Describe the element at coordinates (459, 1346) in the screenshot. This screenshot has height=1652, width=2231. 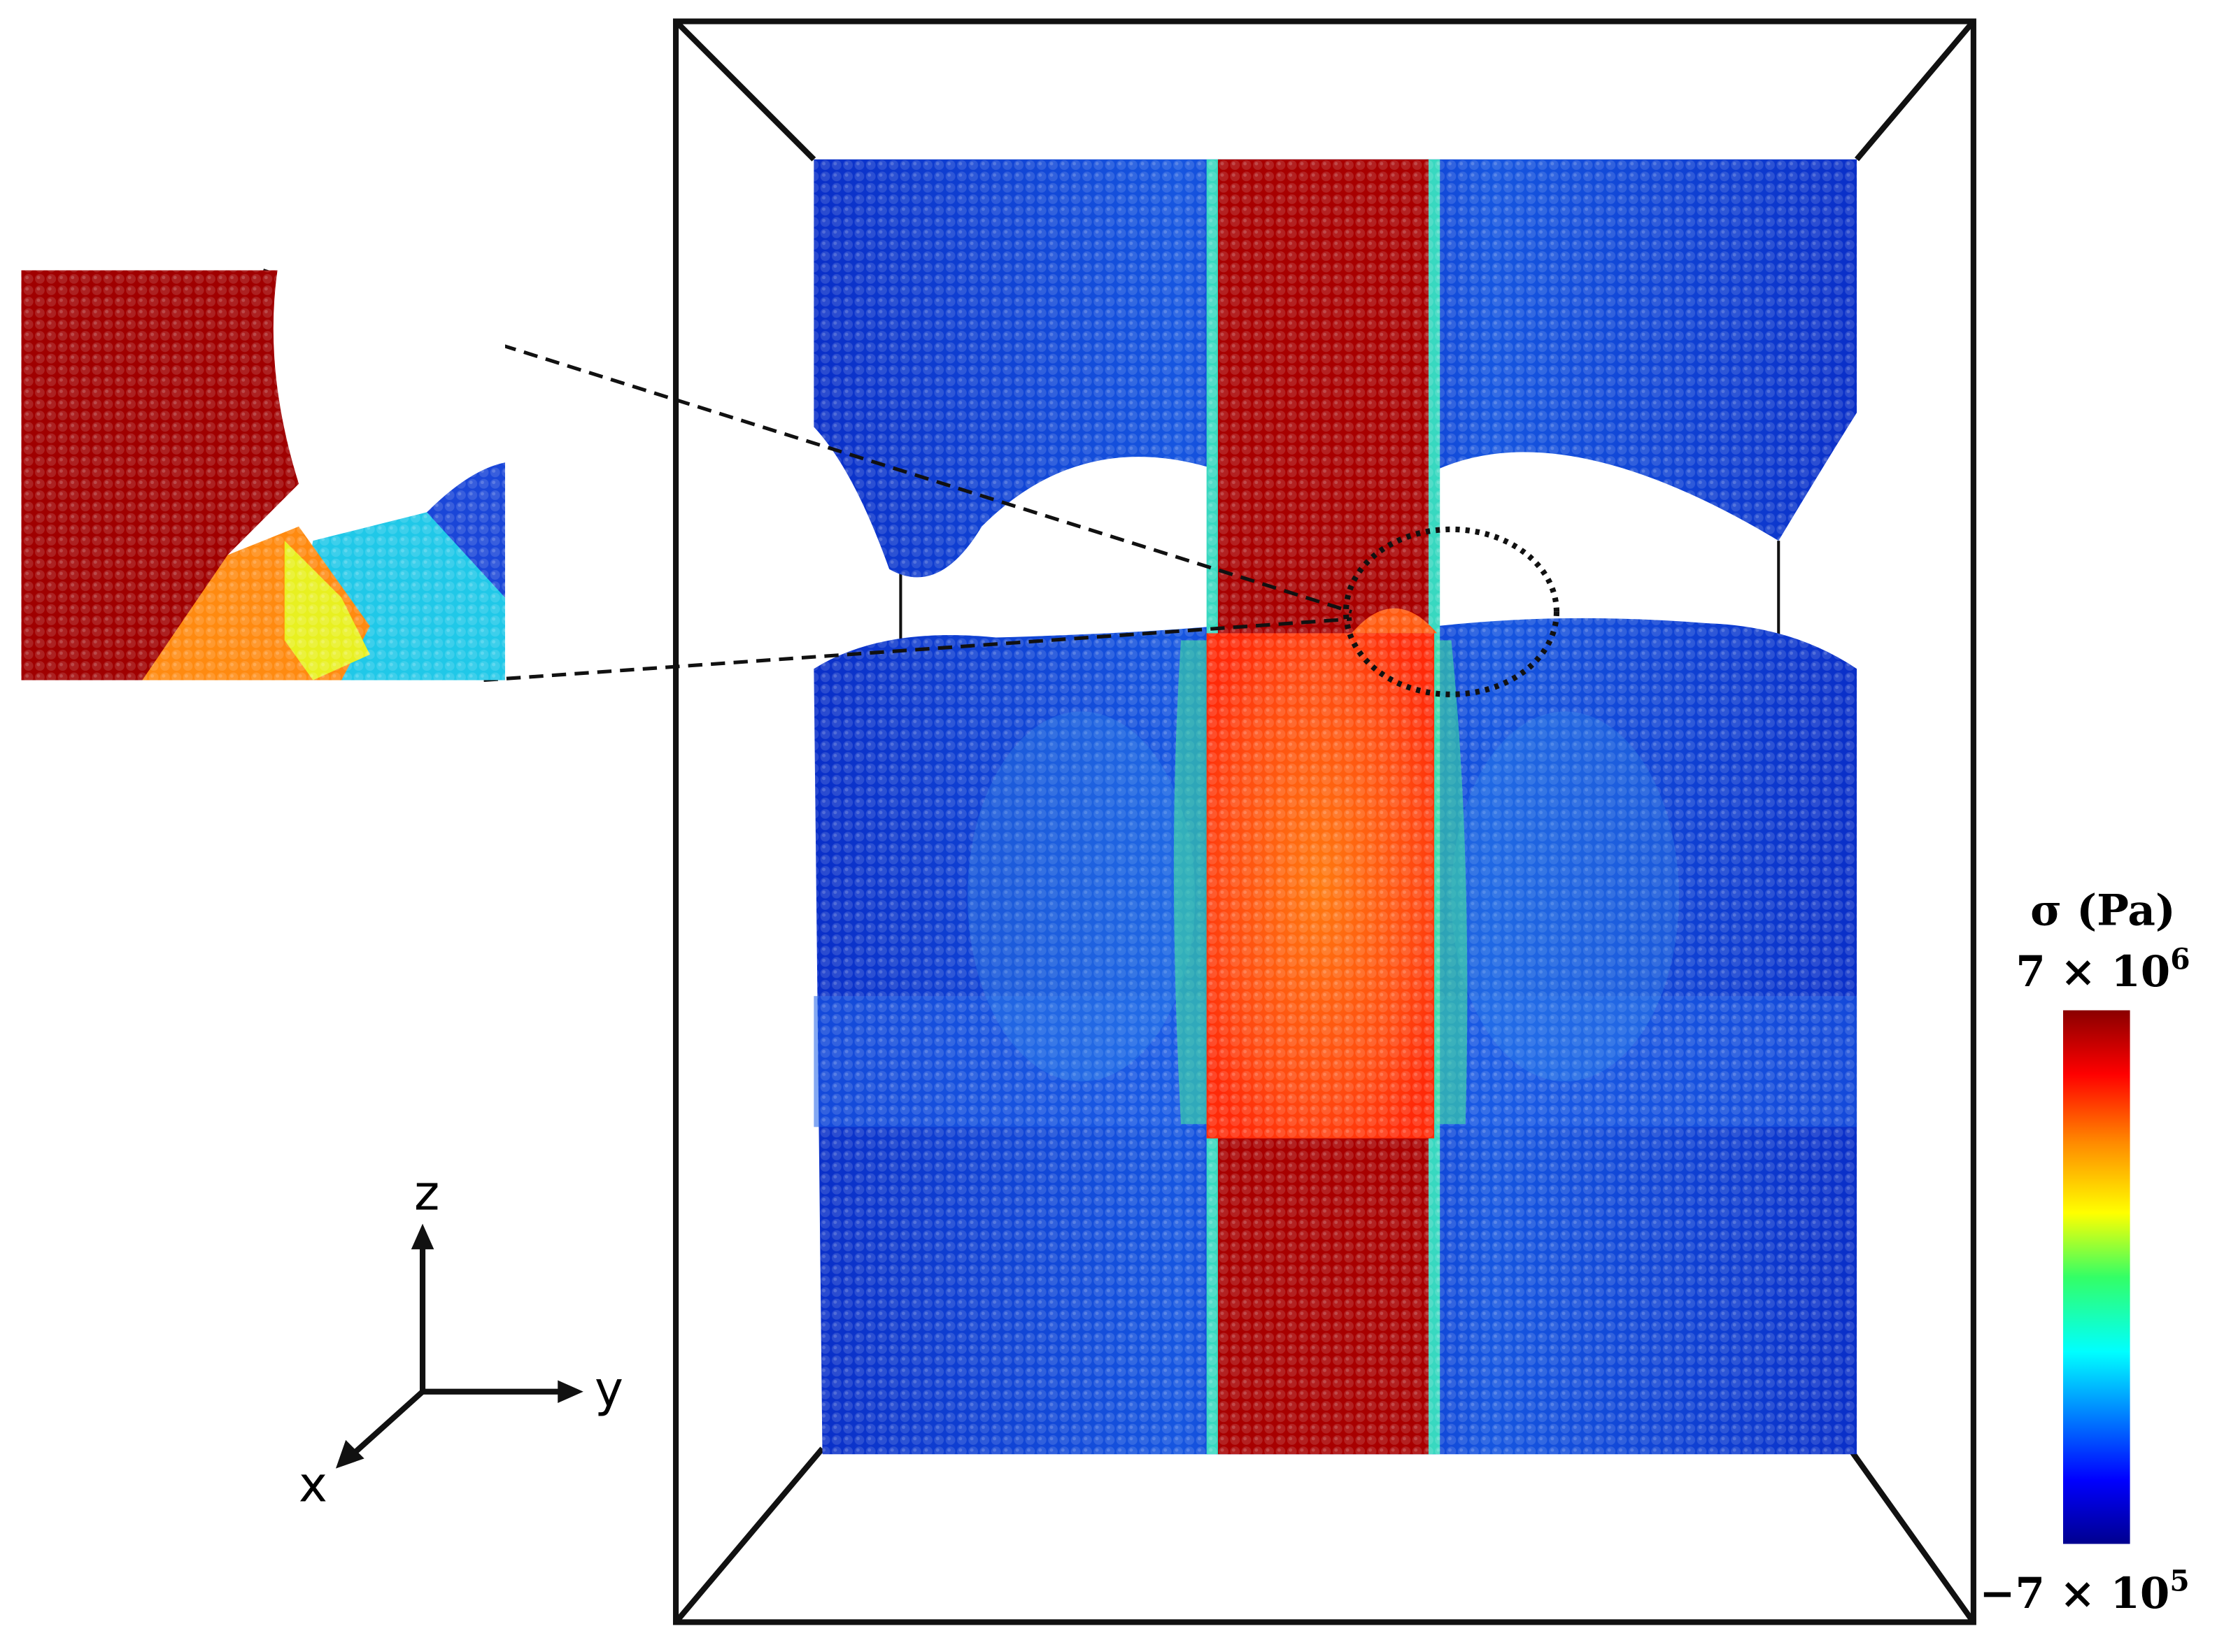
I see `axis-triad` at that location.